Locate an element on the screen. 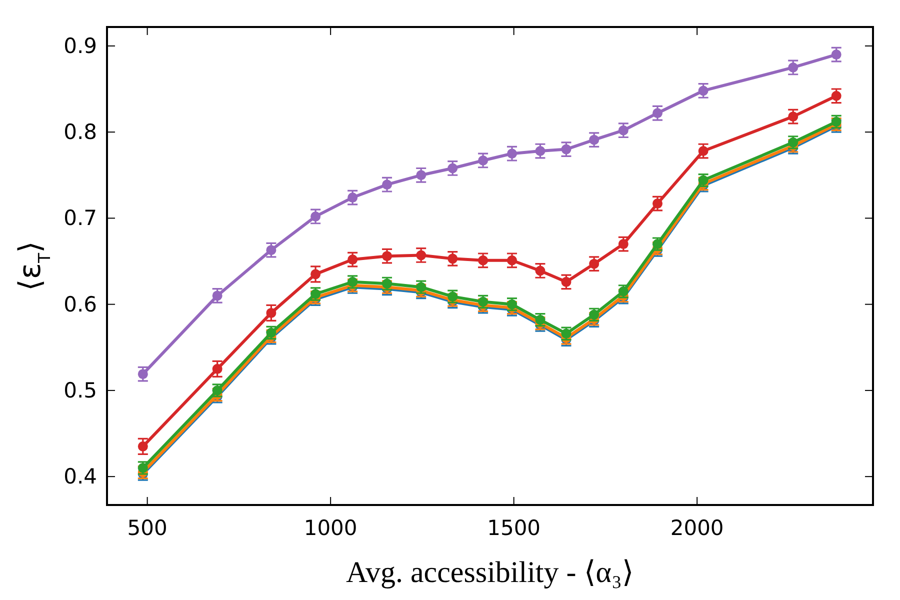 The width and height of the screenshot is (900, 600). x-axis-title: Avg. accessibility - ⟨α₃⟩ is located at coordinates (490, 572).